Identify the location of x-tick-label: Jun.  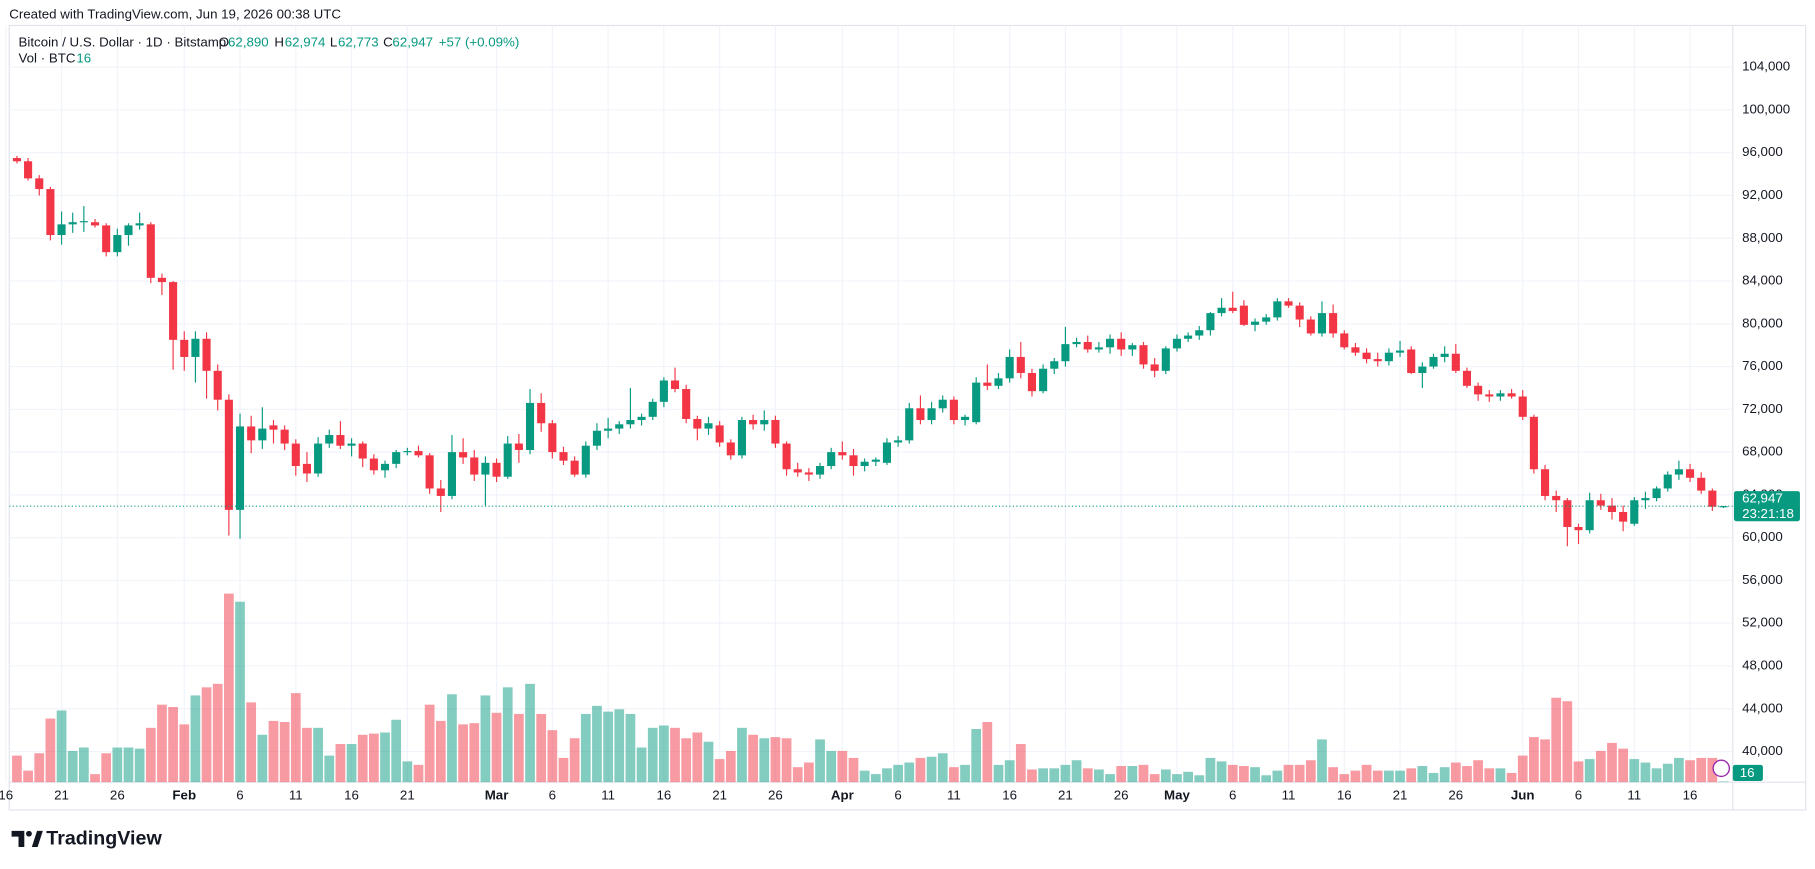
(1523, 795).